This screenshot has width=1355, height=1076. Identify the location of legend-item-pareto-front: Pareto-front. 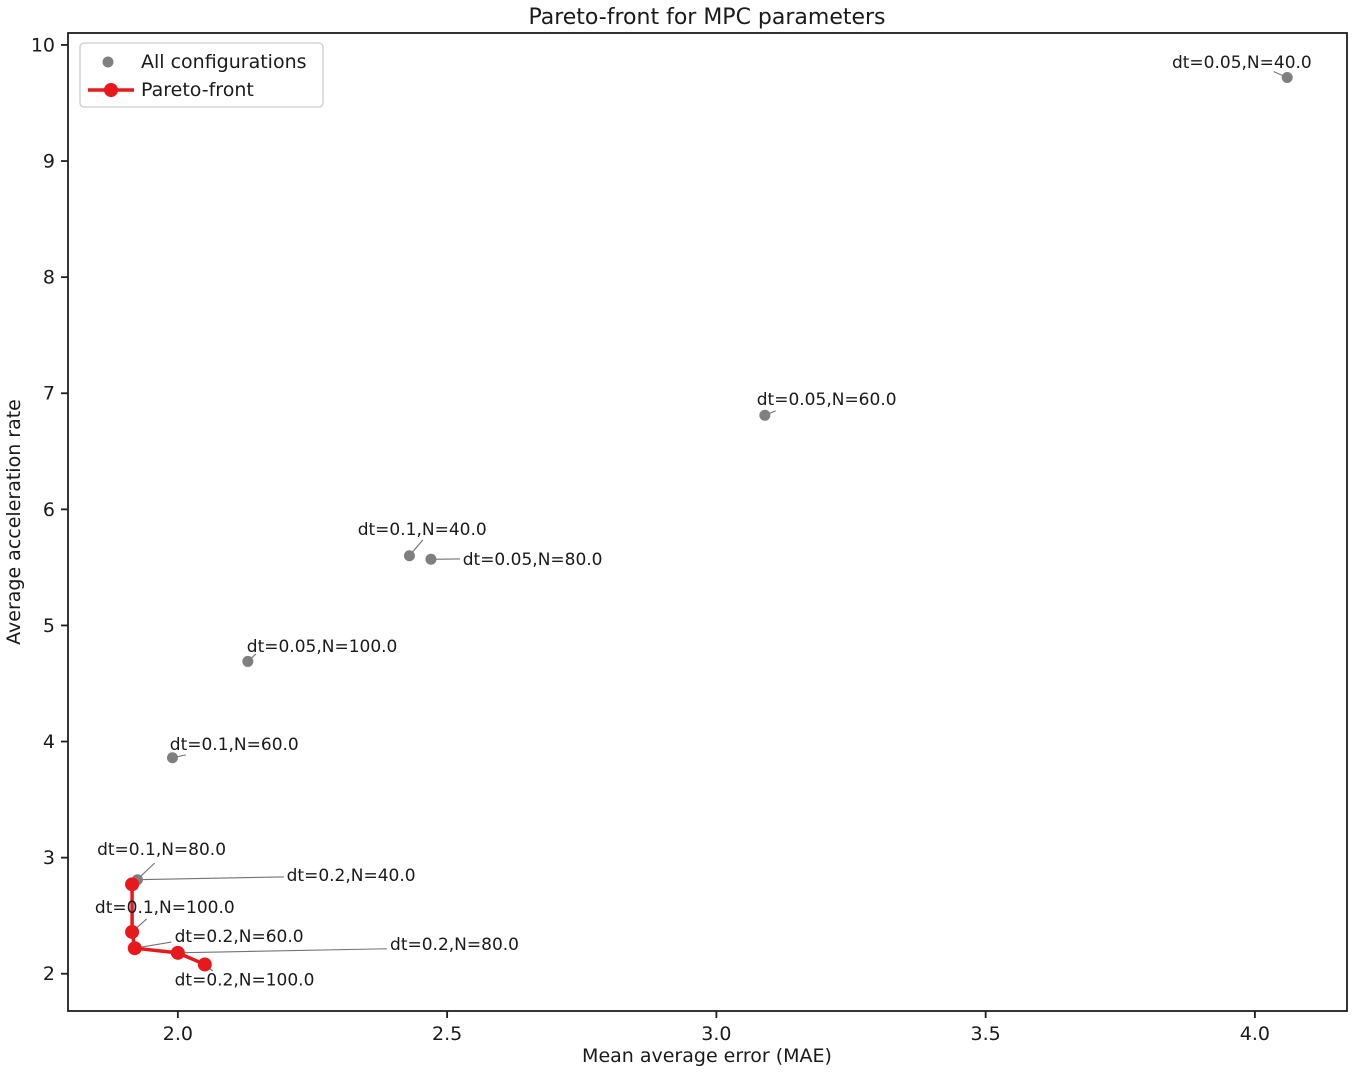
(197, 90).